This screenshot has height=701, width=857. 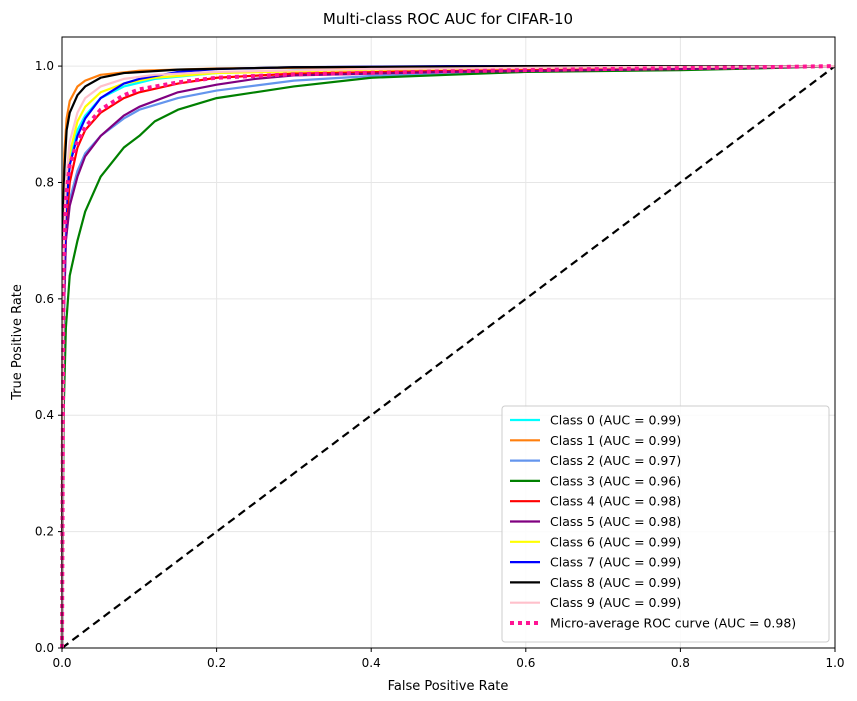 What do you see at coordinates (61, 663) in the screenshot?
I see `x-tick-label: 0.0` at bounding box center [61, 663].